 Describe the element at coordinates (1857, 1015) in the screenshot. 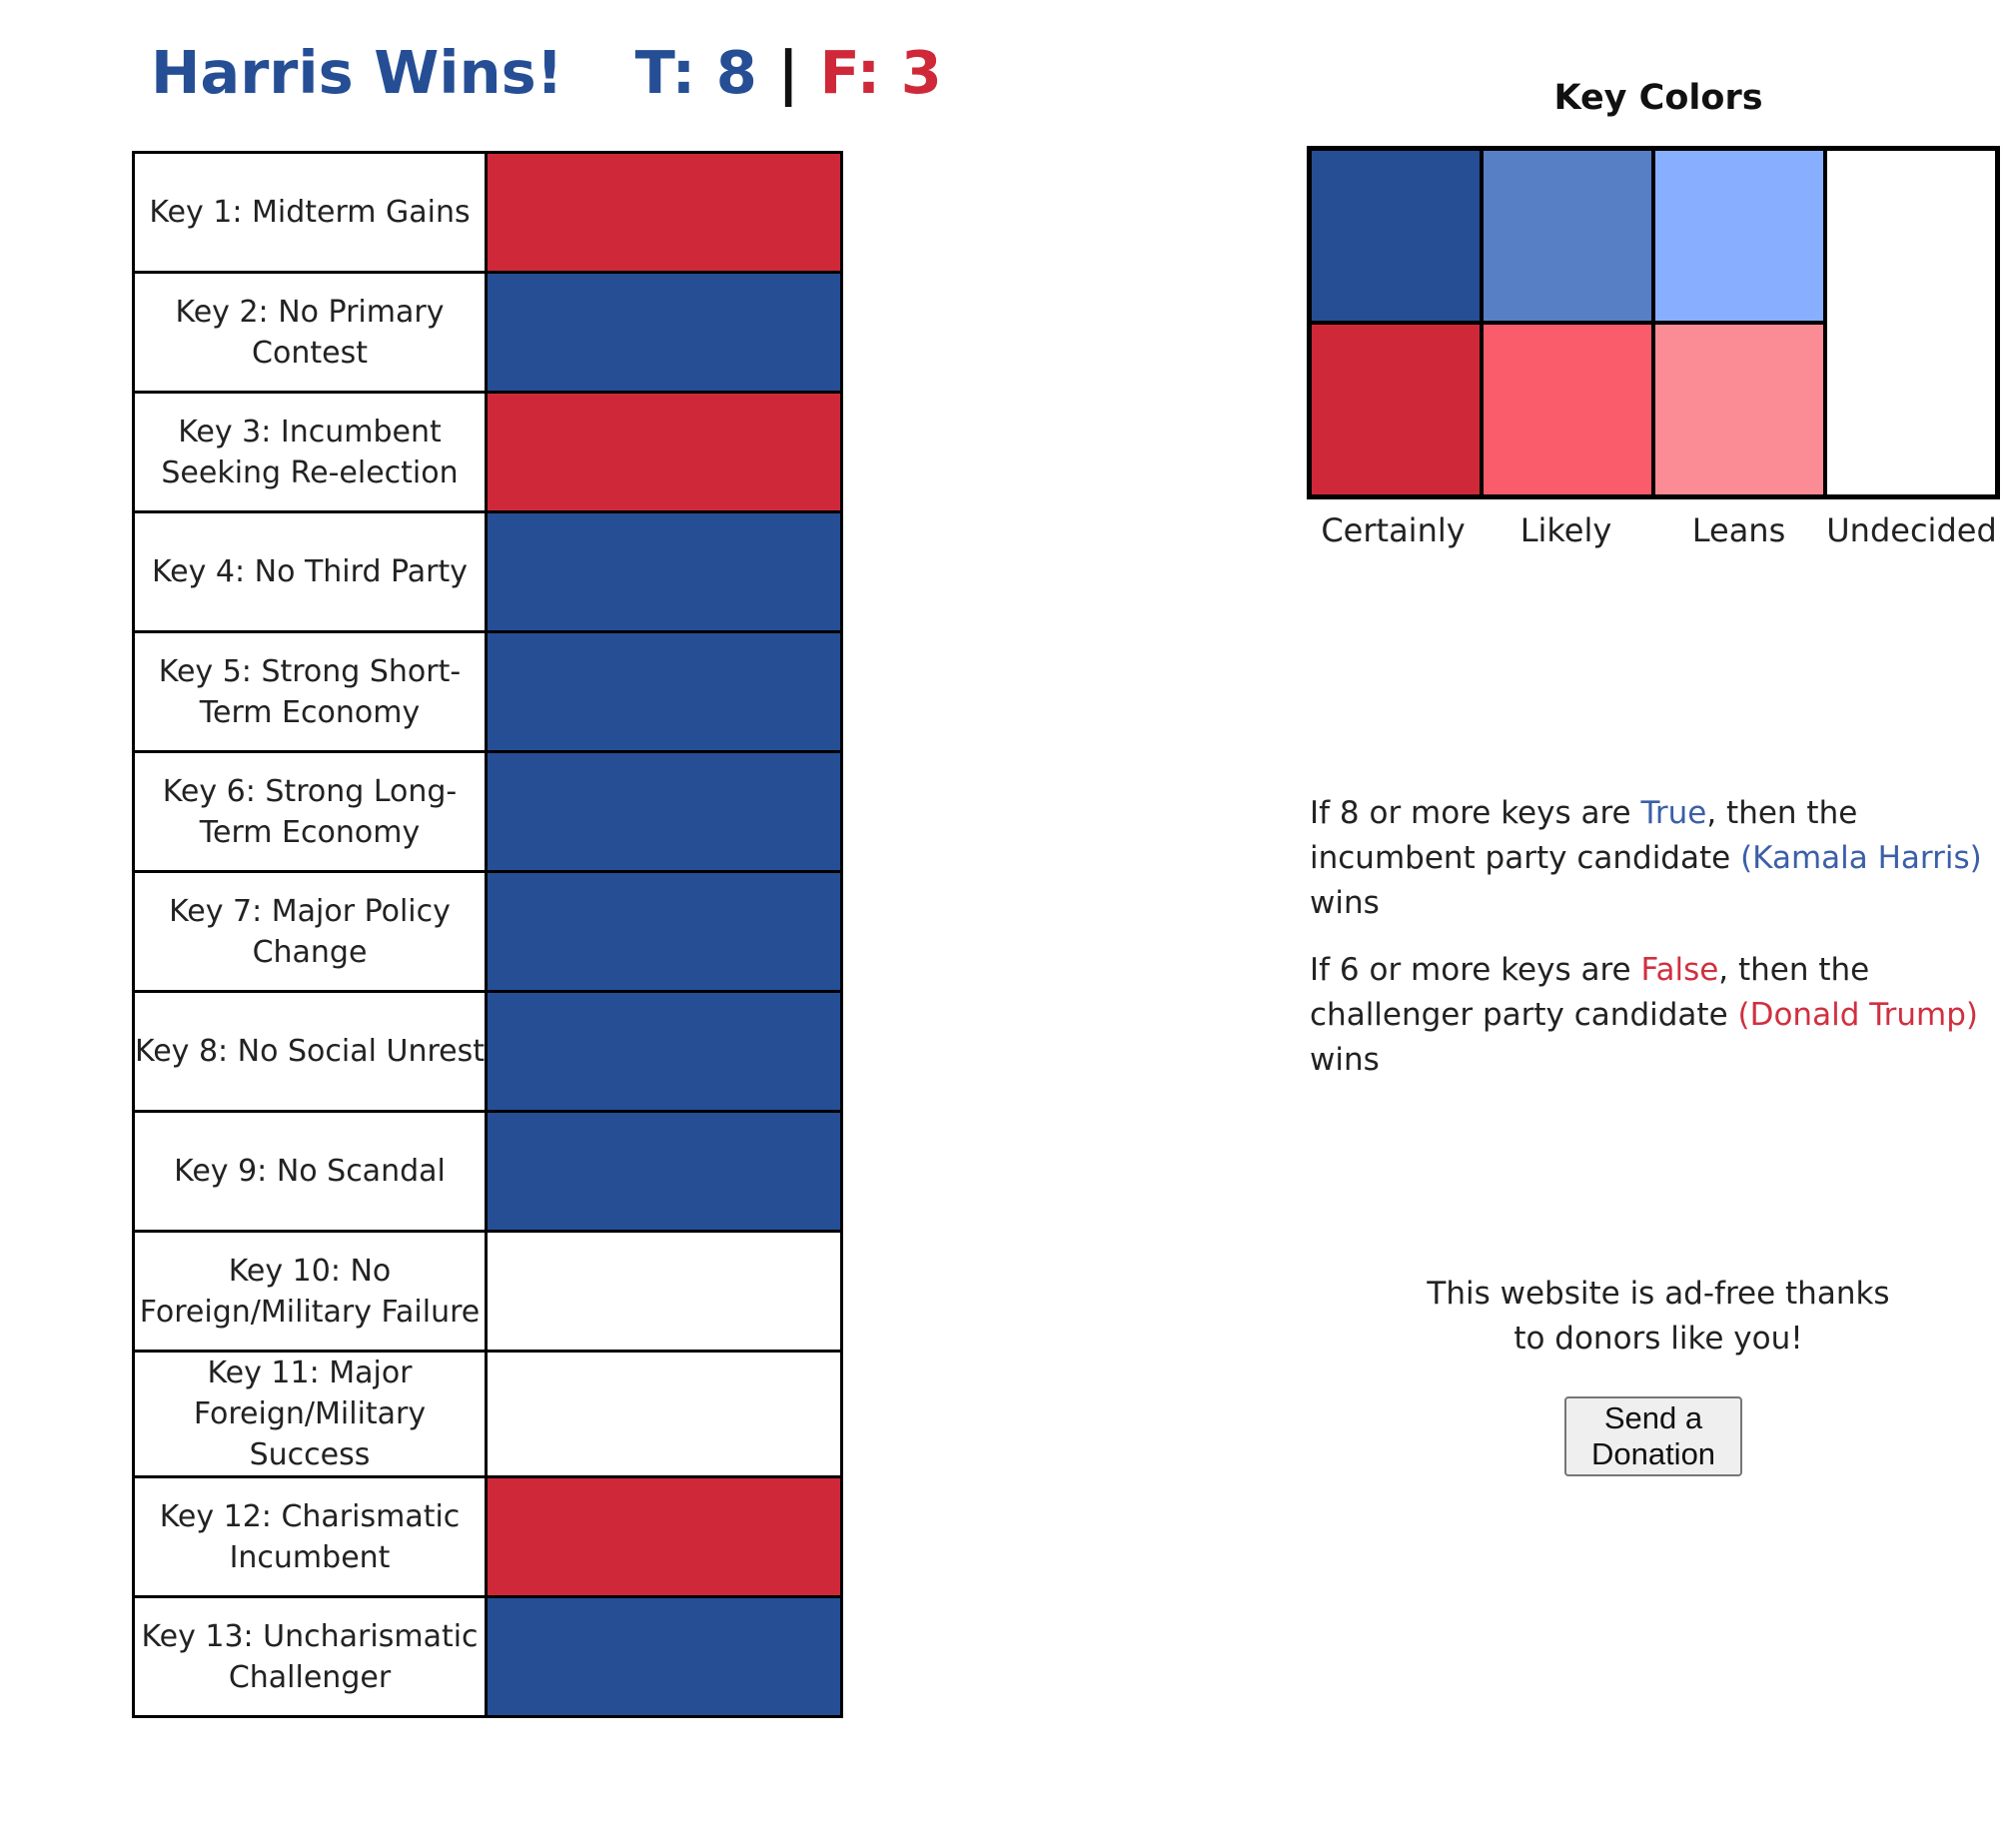

I see `challenger-candidate: (Donald Trump)` at that location.